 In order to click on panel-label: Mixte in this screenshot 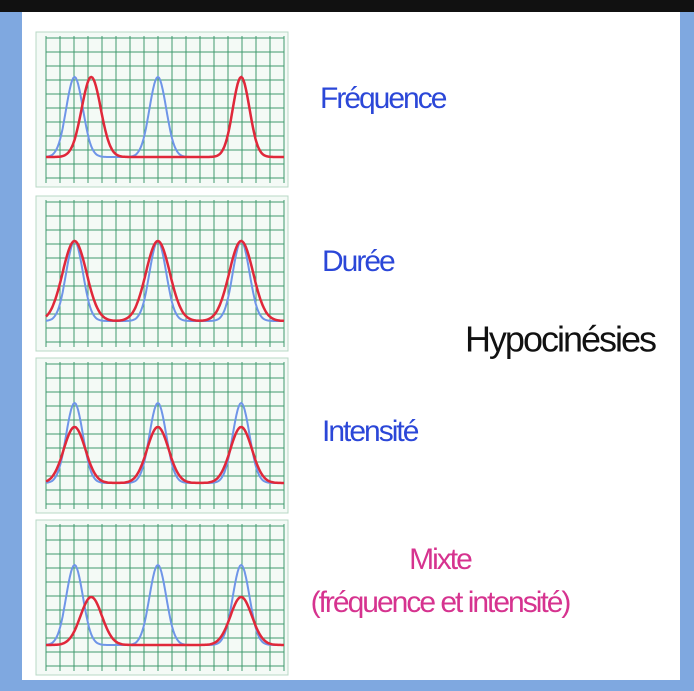, I will do `click(440, 559)`.